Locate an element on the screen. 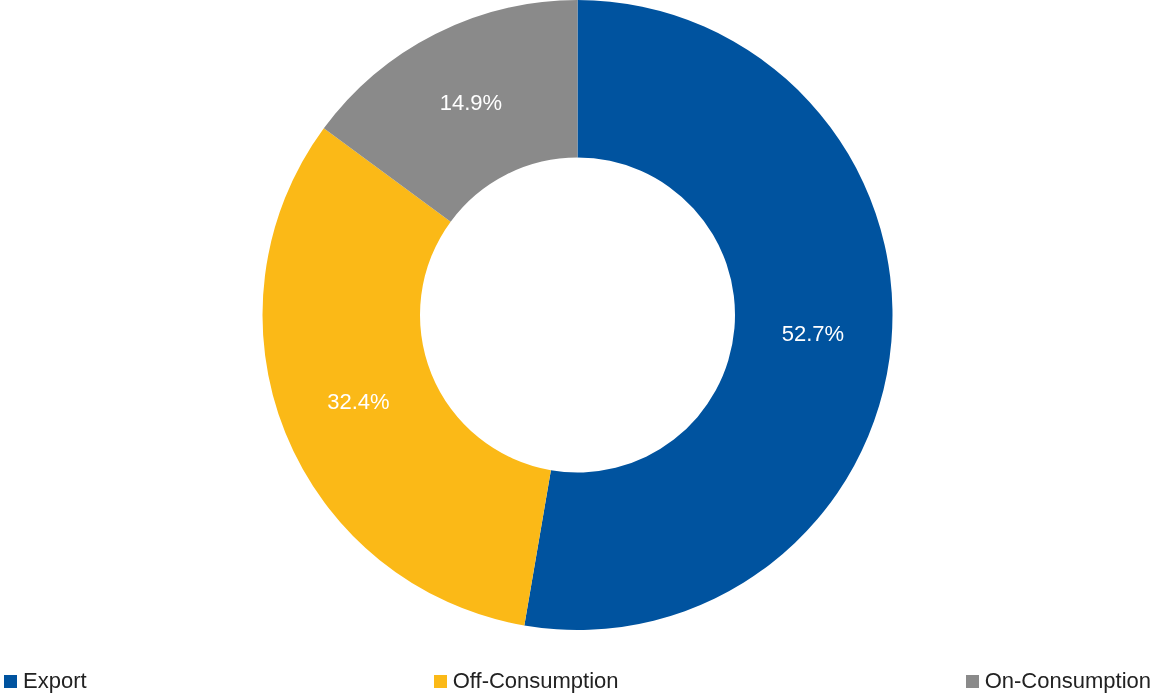  data-label: 14.9% is located at coordinates (471, 103).